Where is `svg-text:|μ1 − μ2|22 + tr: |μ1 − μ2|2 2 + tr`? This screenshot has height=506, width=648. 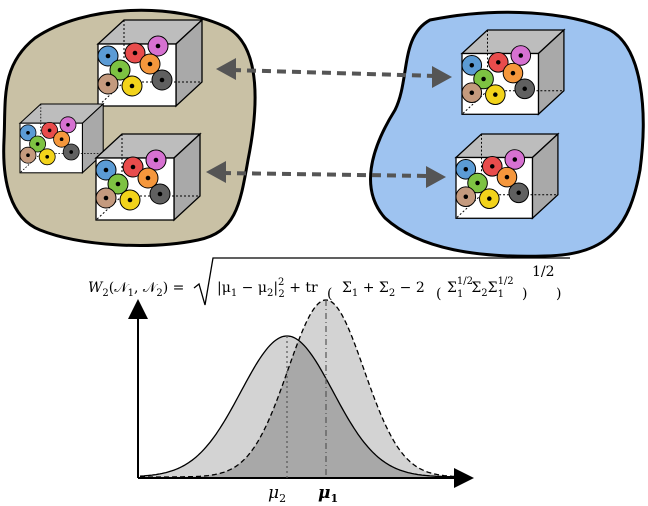
svg-text:|μ1 − μ2|22 + tr: |μ1 − μ2|2 2 + tr is located at coordinates (267, 288).